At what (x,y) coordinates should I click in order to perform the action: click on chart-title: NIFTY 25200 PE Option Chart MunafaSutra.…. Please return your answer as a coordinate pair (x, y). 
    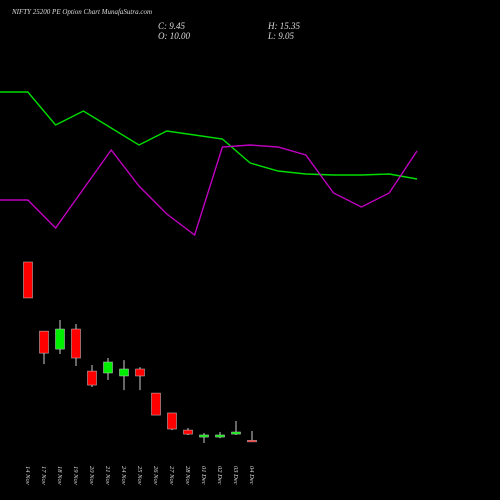
    Looking at the image, I should click on (81, 12).